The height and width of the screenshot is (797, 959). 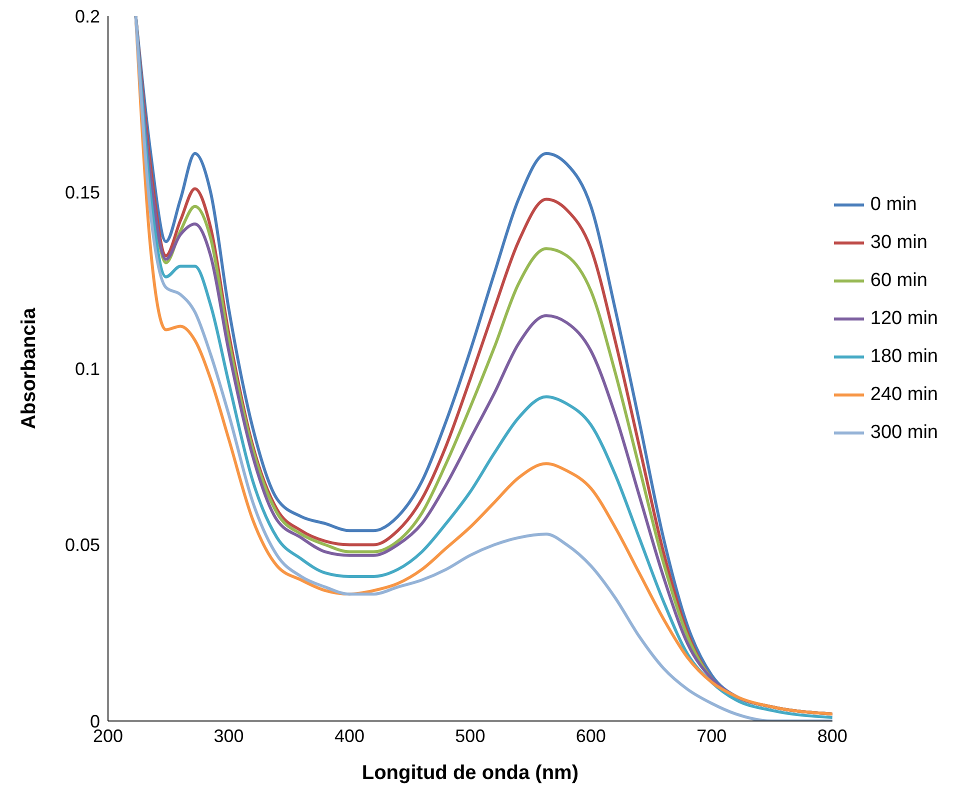 I want to click on y-axis-title: Absorbancia, so click(x=29, y=368).